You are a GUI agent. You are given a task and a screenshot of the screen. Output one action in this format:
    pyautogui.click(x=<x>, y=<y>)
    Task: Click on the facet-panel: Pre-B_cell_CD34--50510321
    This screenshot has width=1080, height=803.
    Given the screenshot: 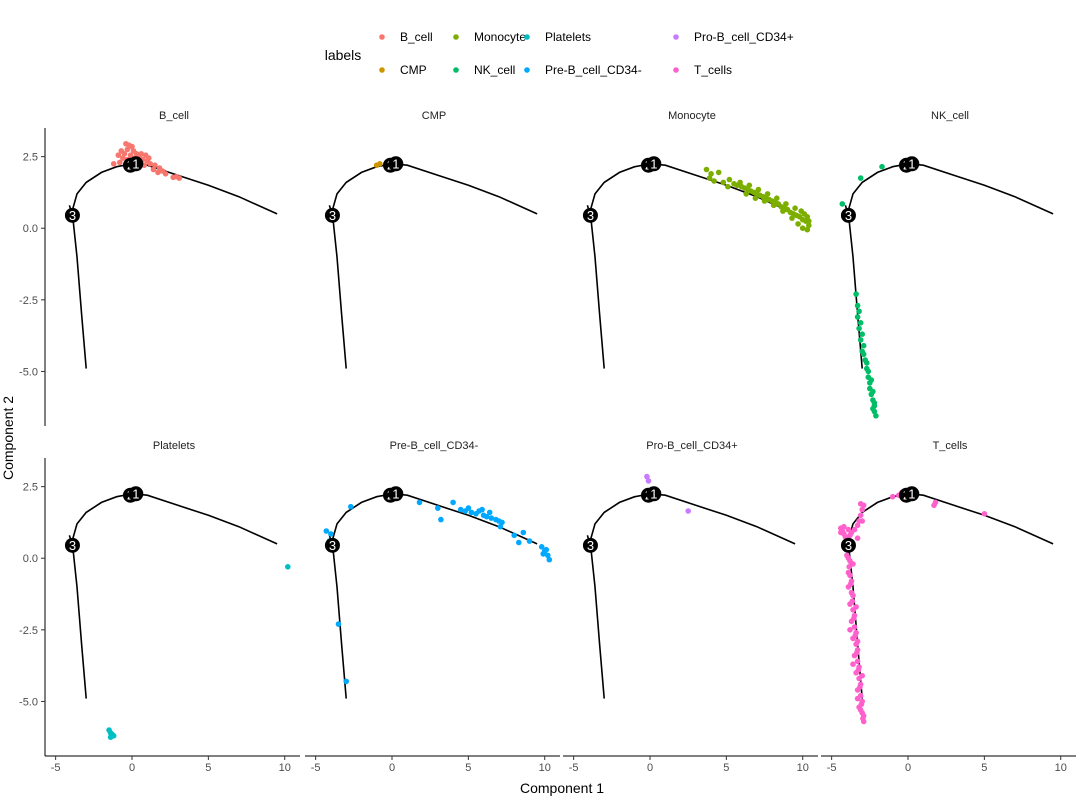 What is the action you would take?
    pyautogui.click(x=432, y=607)
    